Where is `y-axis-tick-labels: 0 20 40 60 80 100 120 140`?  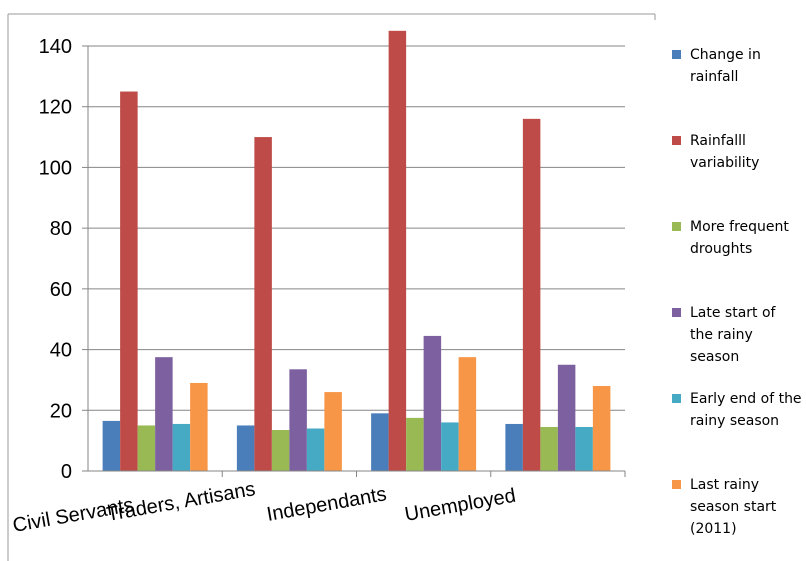 y-axis-tick-labels: 0 20 40 60 80 100 120 140 is located at coordinates (55, 259).